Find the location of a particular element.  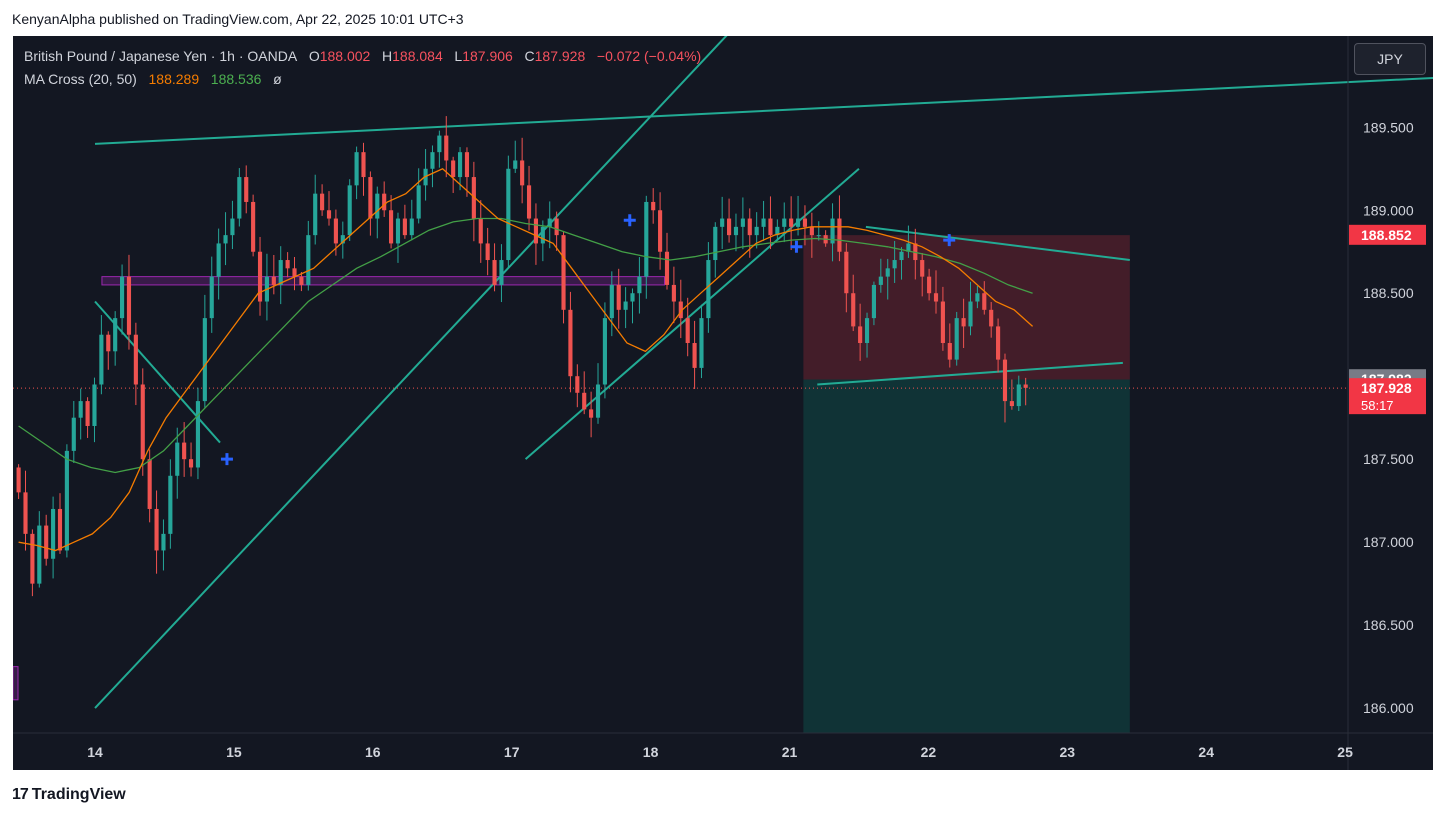

tradingview-logo: 17 TradingView is located at coordinates (69, 795).